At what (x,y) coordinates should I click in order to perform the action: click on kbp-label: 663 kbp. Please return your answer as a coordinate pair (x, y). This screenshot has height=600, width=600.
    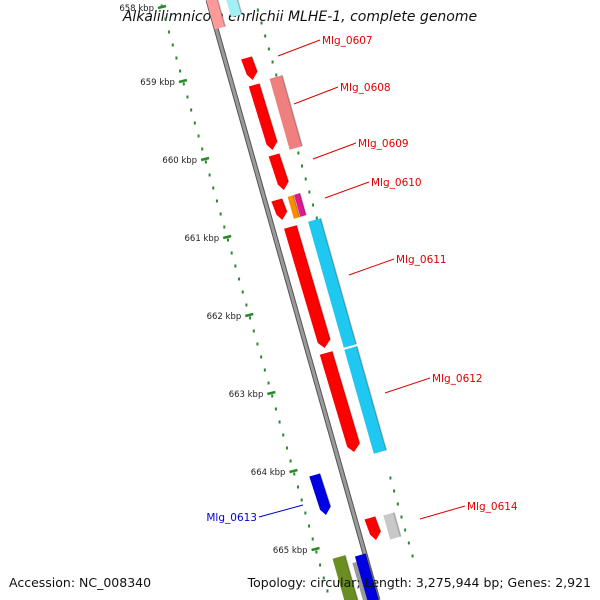
    Looking at the image, I should click on (246, 395).